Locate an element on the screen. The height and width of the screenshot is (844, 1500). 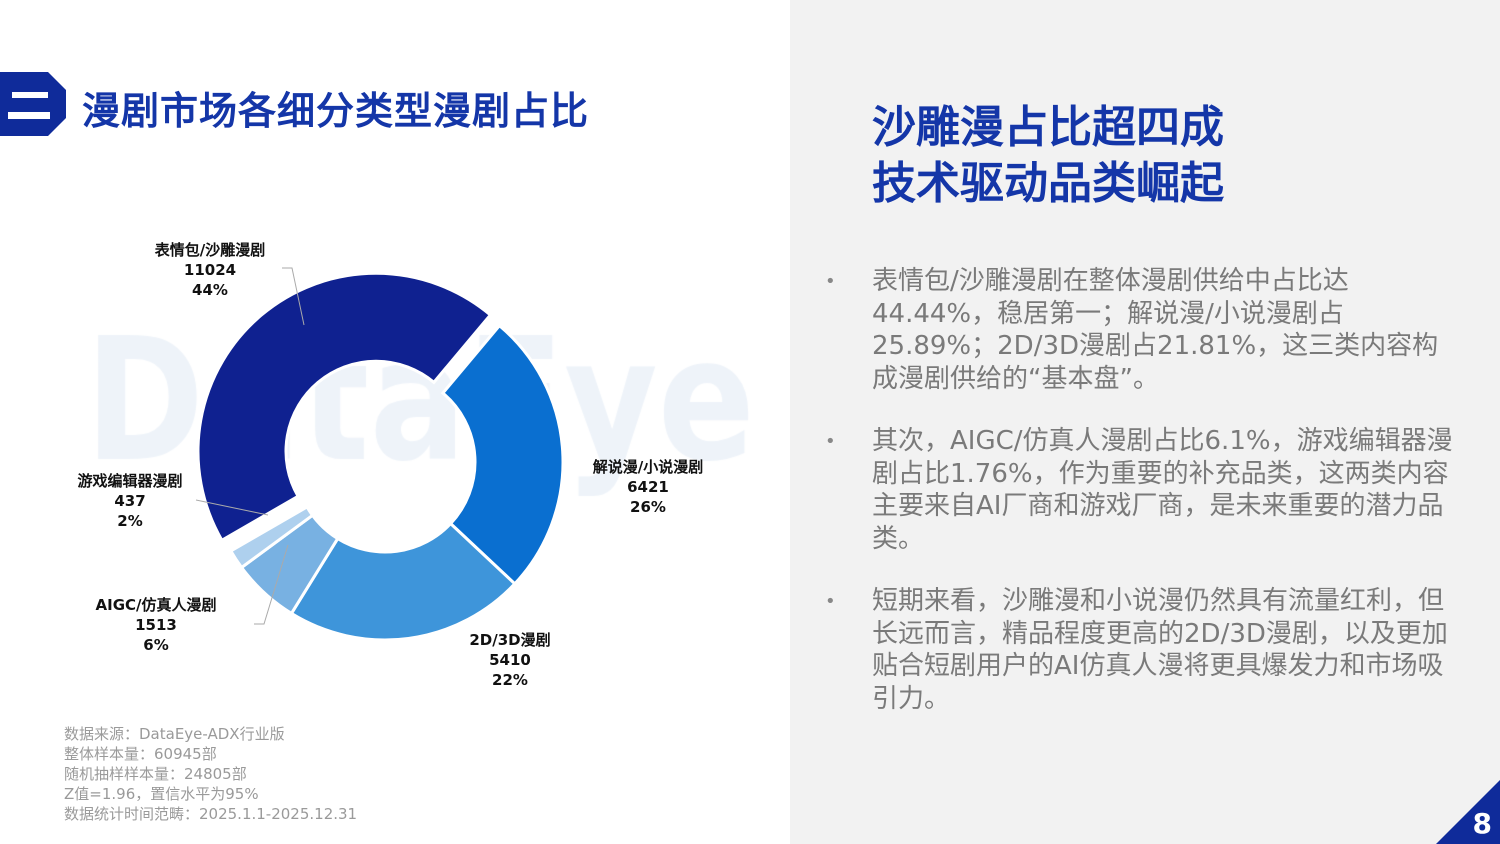
section-badge is located at coordinates (33, 104).